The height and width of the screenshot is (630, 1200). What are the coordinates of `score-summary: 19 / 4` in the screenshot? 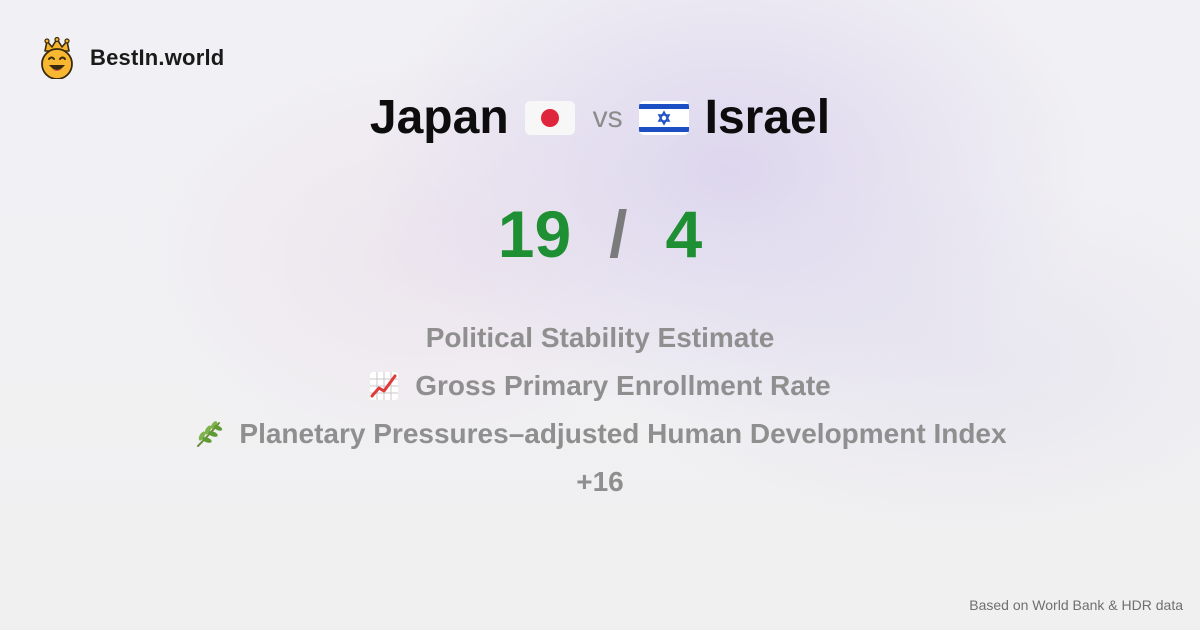 It's located at (600, 234).